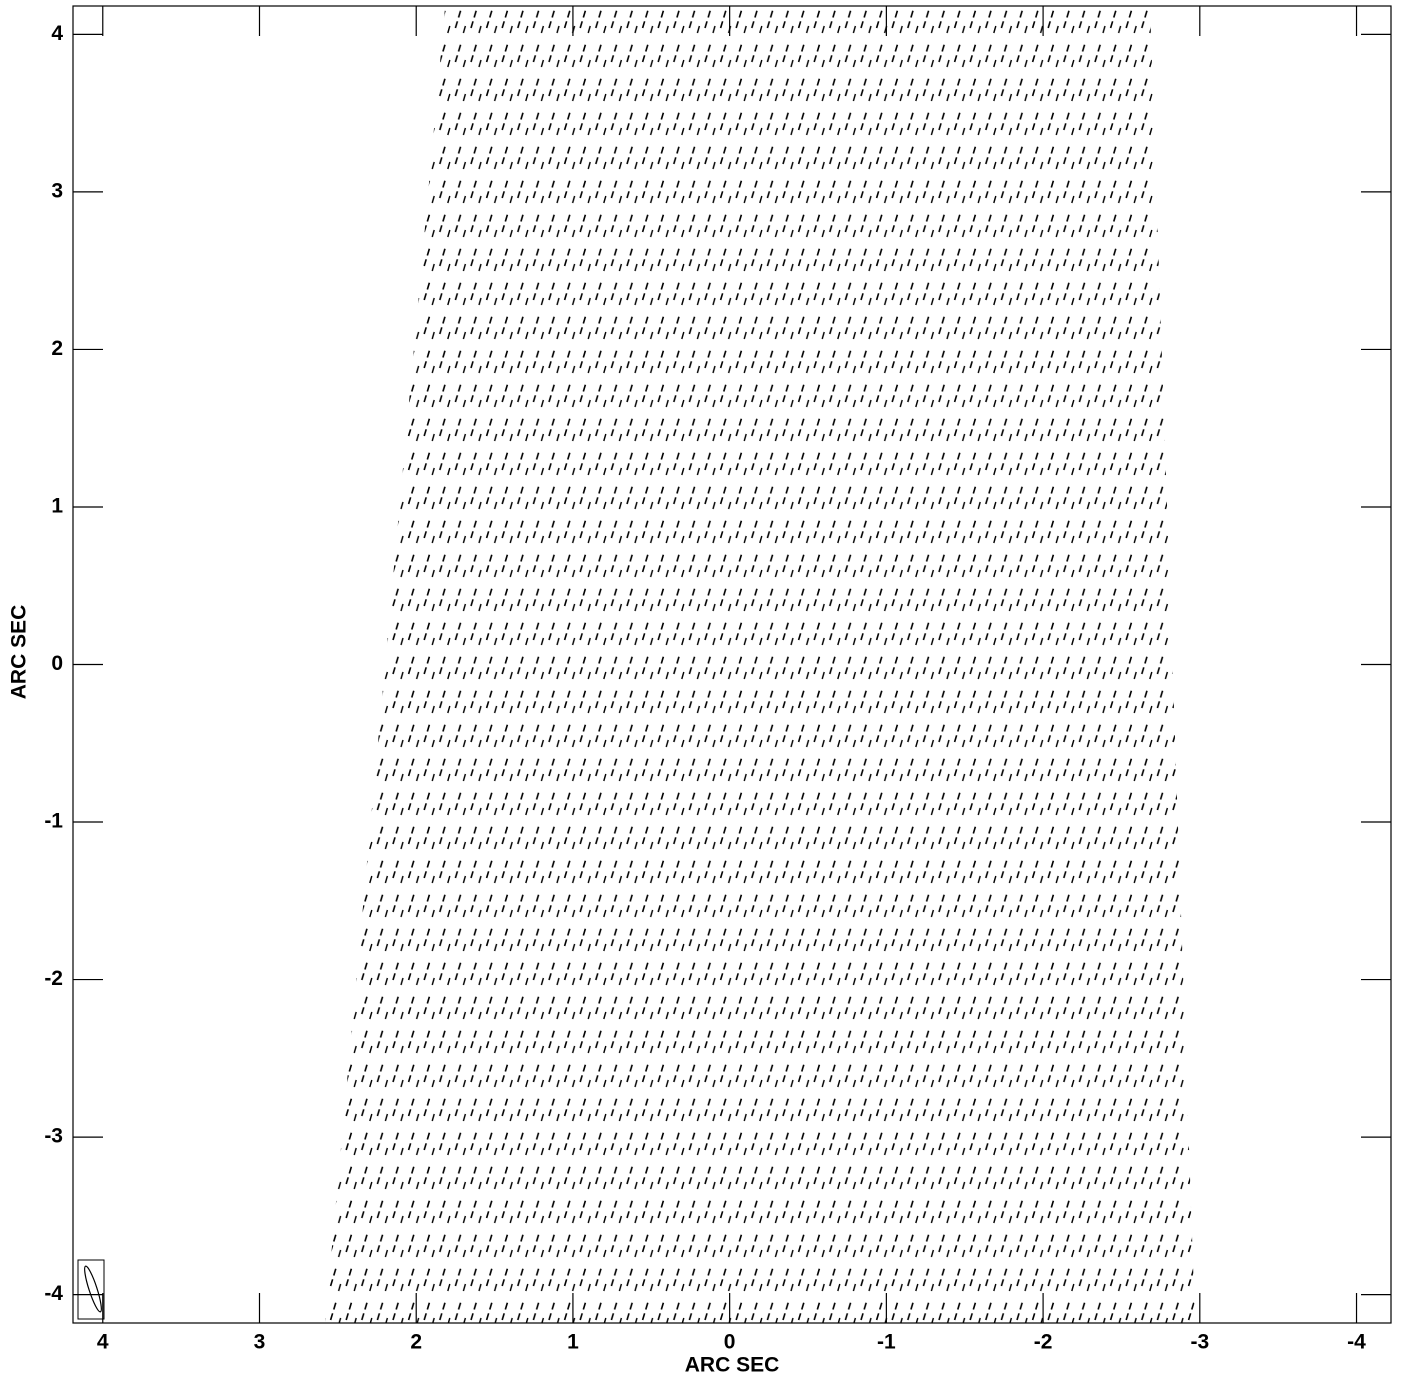  What do you see at coordinates (53, 1293) in the screenshot?
I see `y-tick-label: -4` at bounding box center [53, 1293].